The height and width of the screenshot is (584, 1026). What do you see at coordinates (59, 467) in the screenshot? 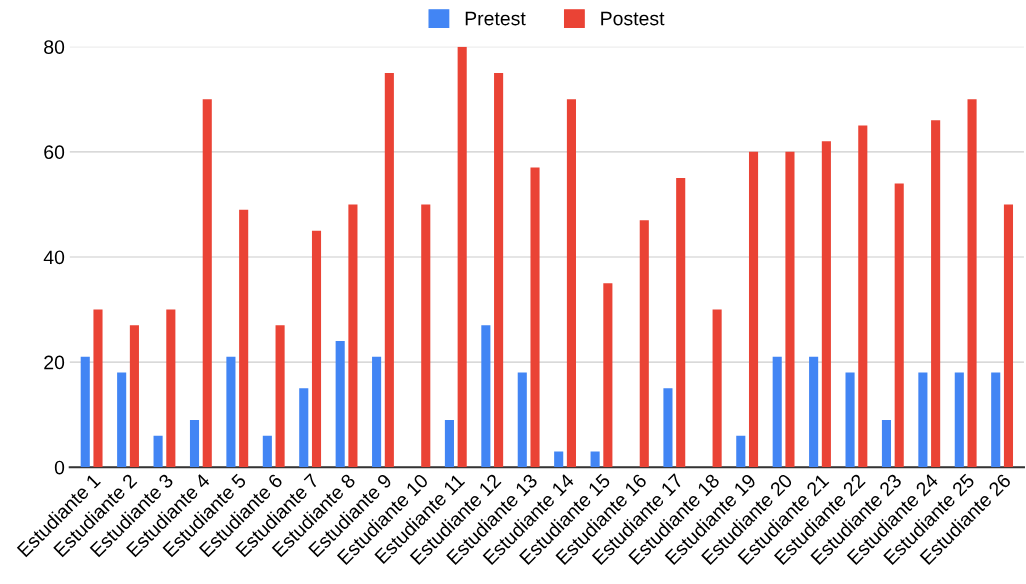
I see `y-tick-label: 0` at bounding box center [59, 467].